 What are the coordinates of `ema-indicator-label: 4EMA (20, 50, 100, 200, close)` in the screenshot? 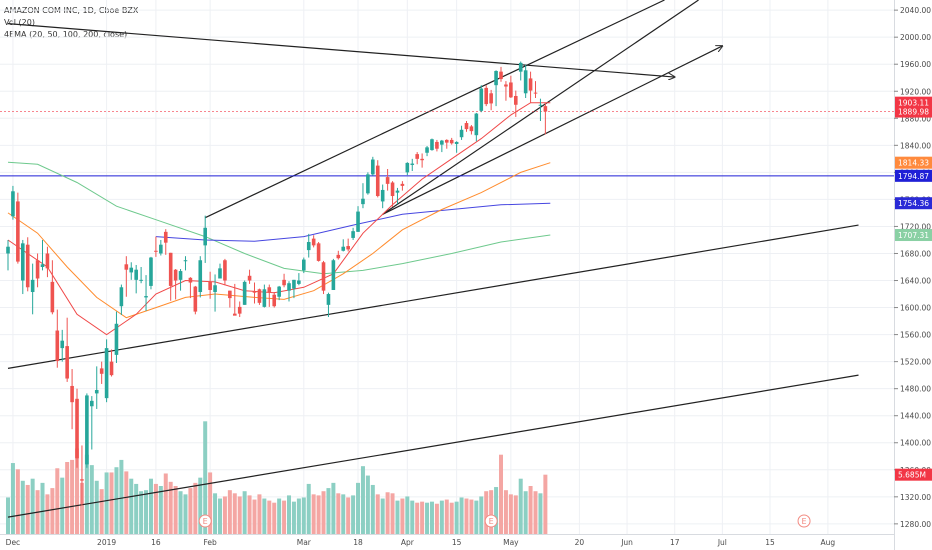 It's located at (66, 34).